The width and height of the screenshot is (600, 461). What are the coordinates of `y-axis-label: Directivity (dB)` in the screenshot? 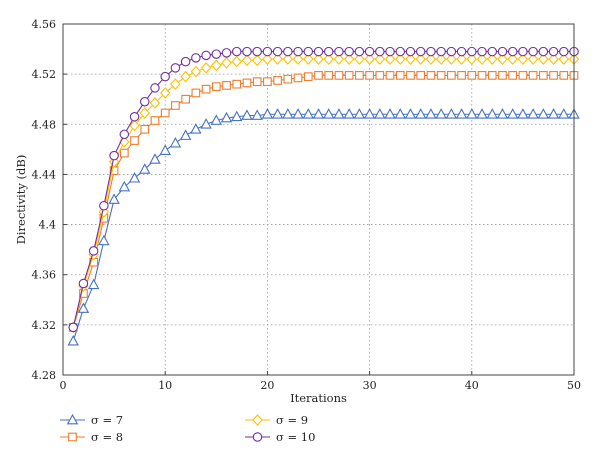 It's located at (21, 200).